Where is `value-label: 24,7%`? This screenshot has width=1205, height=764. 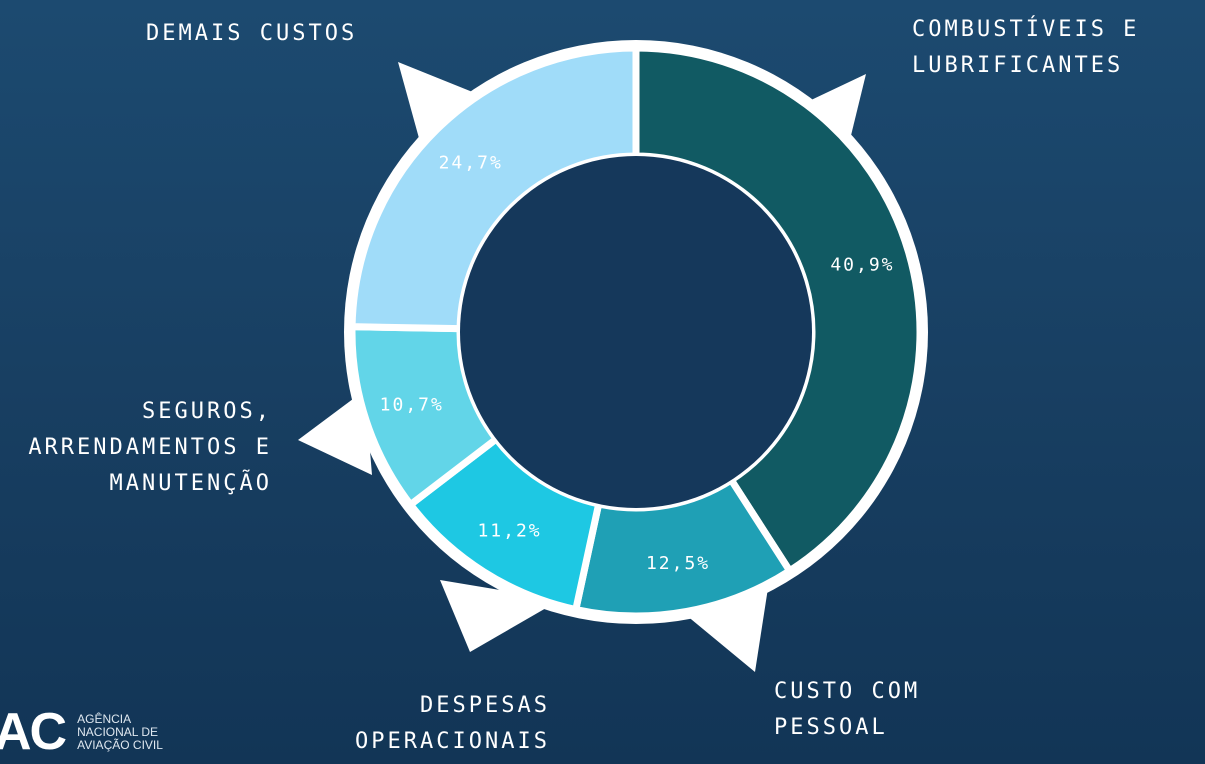 value-label: 24,7% is located at coordinates (471, 163).